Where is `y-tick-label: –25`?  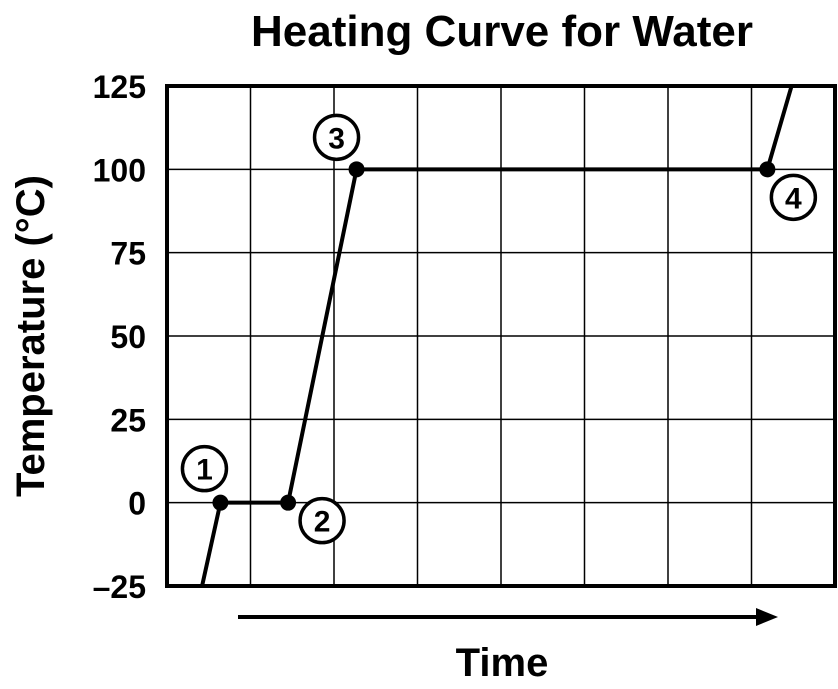
y-tick-label: –25 is located at coordinates (119, 587).